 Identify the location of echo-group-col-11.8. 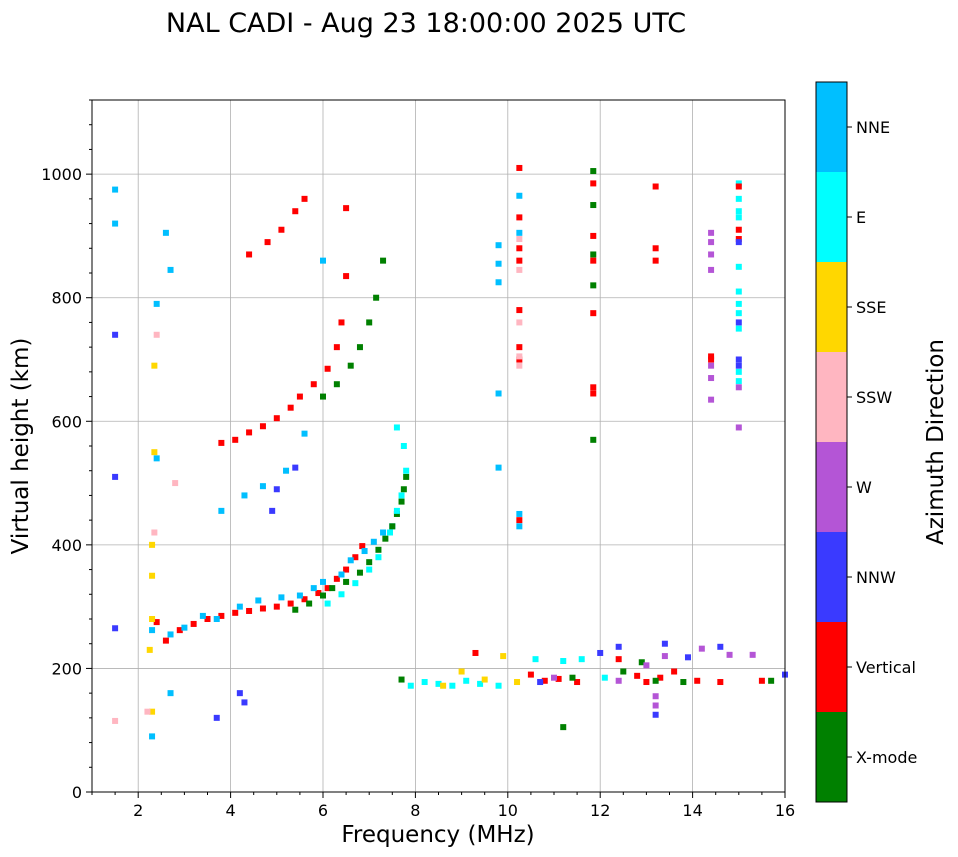
(593, 305).